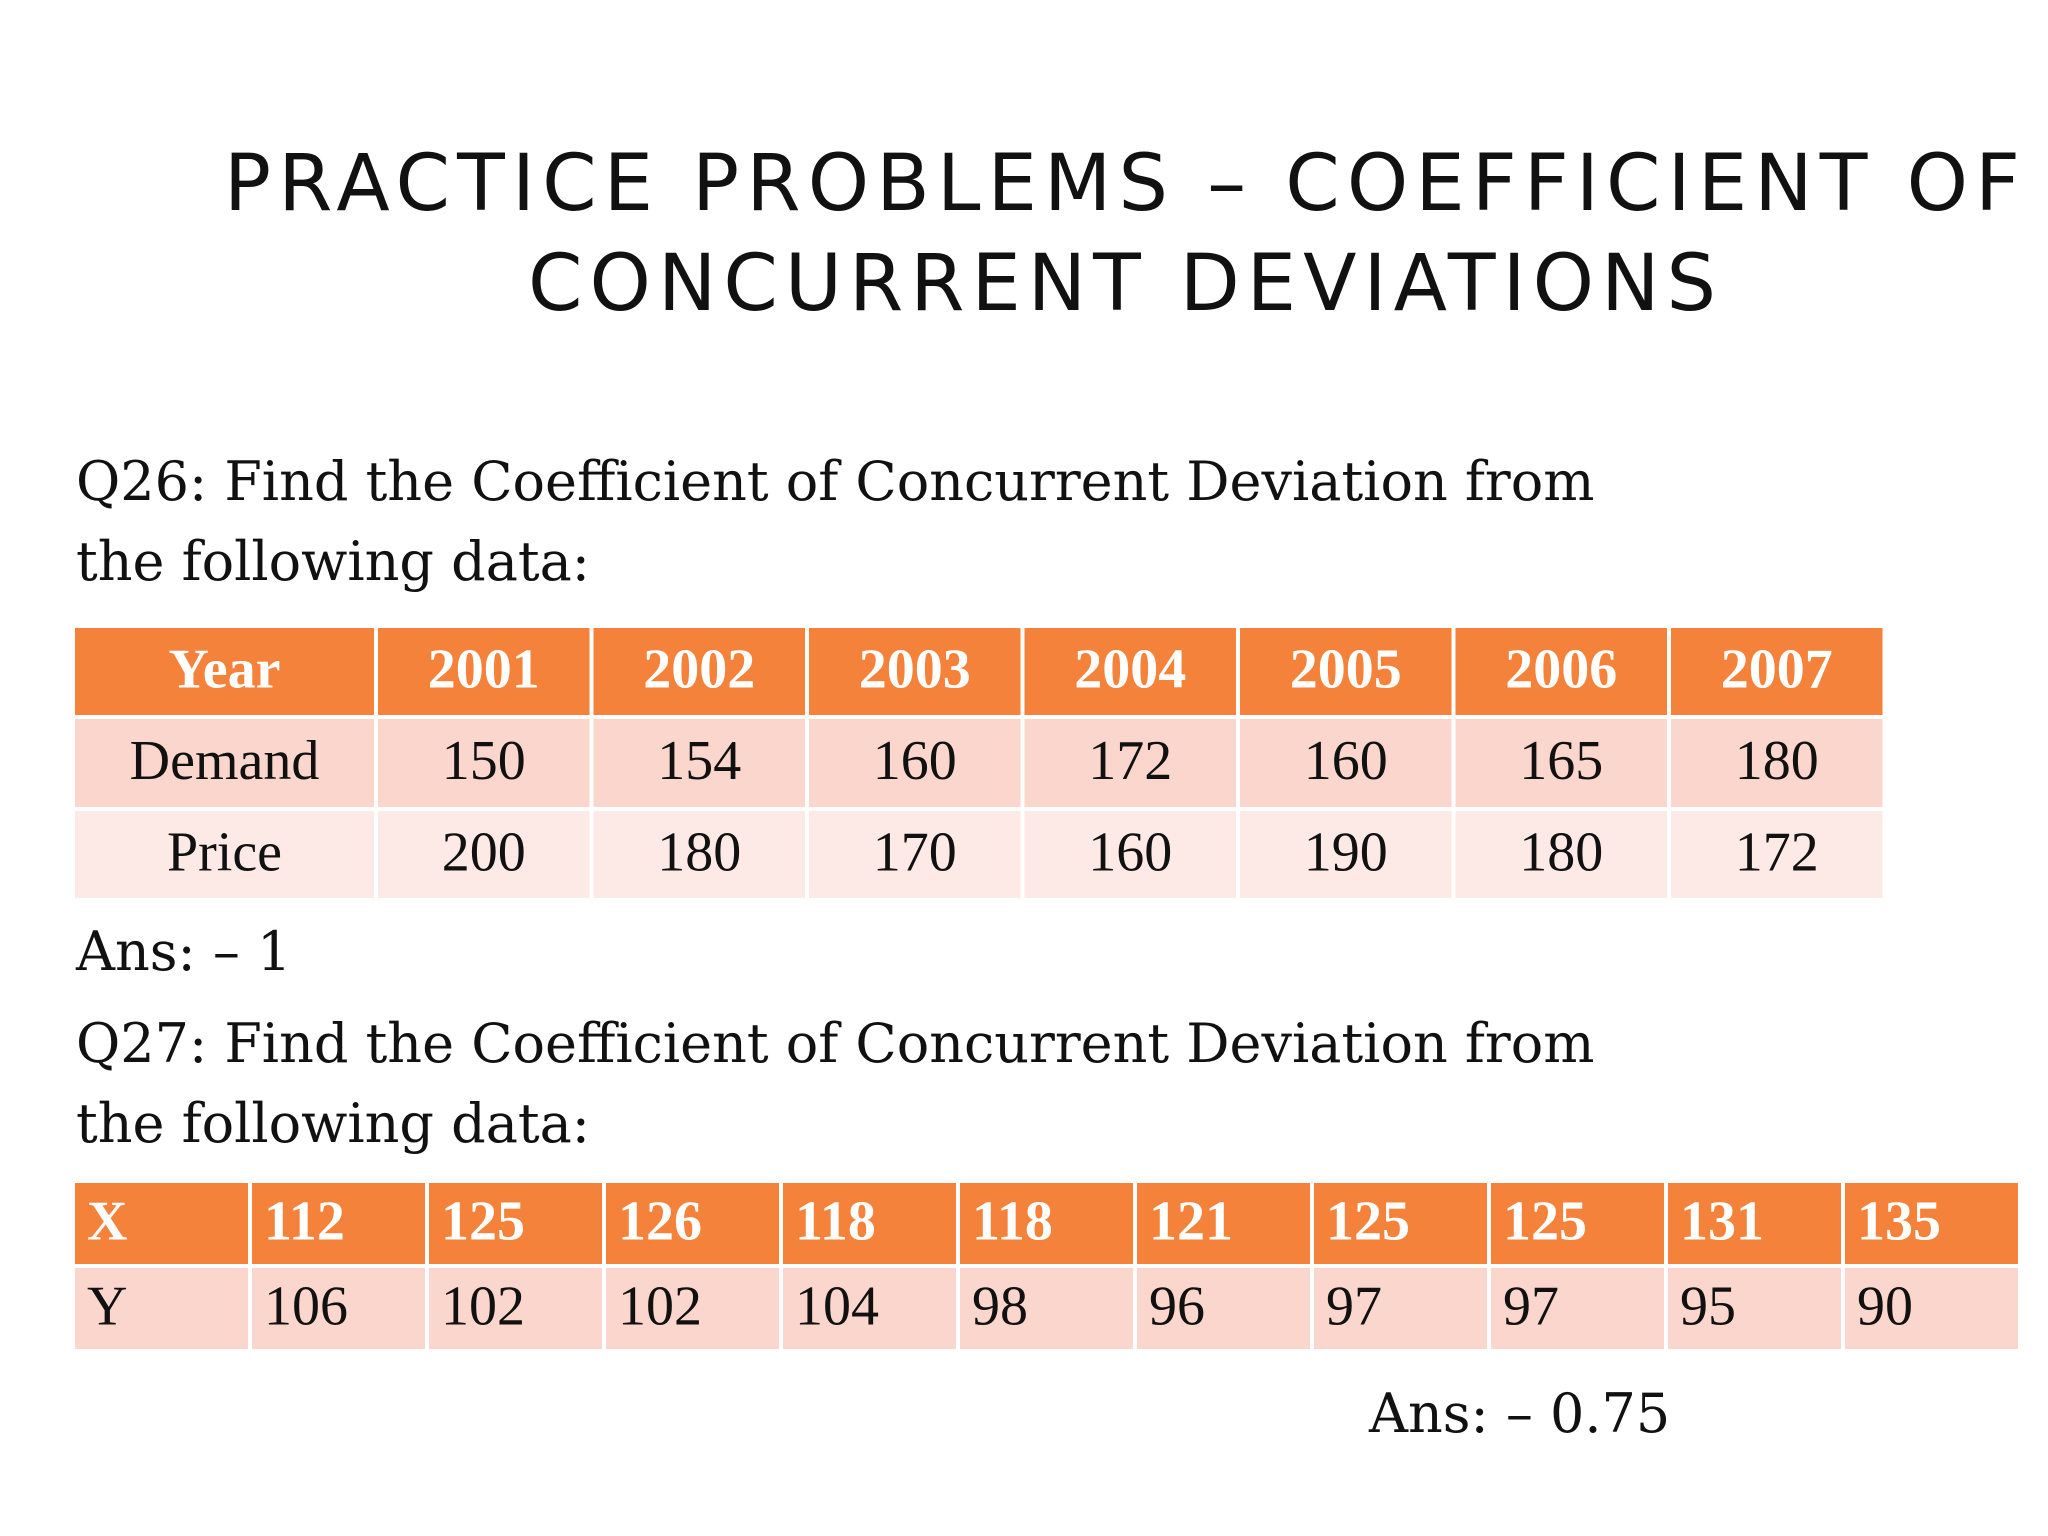  What do you see at coordinates (107, 1221) in the screenshot?
I see `header-cell-text: X` at bounding box center [107, 1221].